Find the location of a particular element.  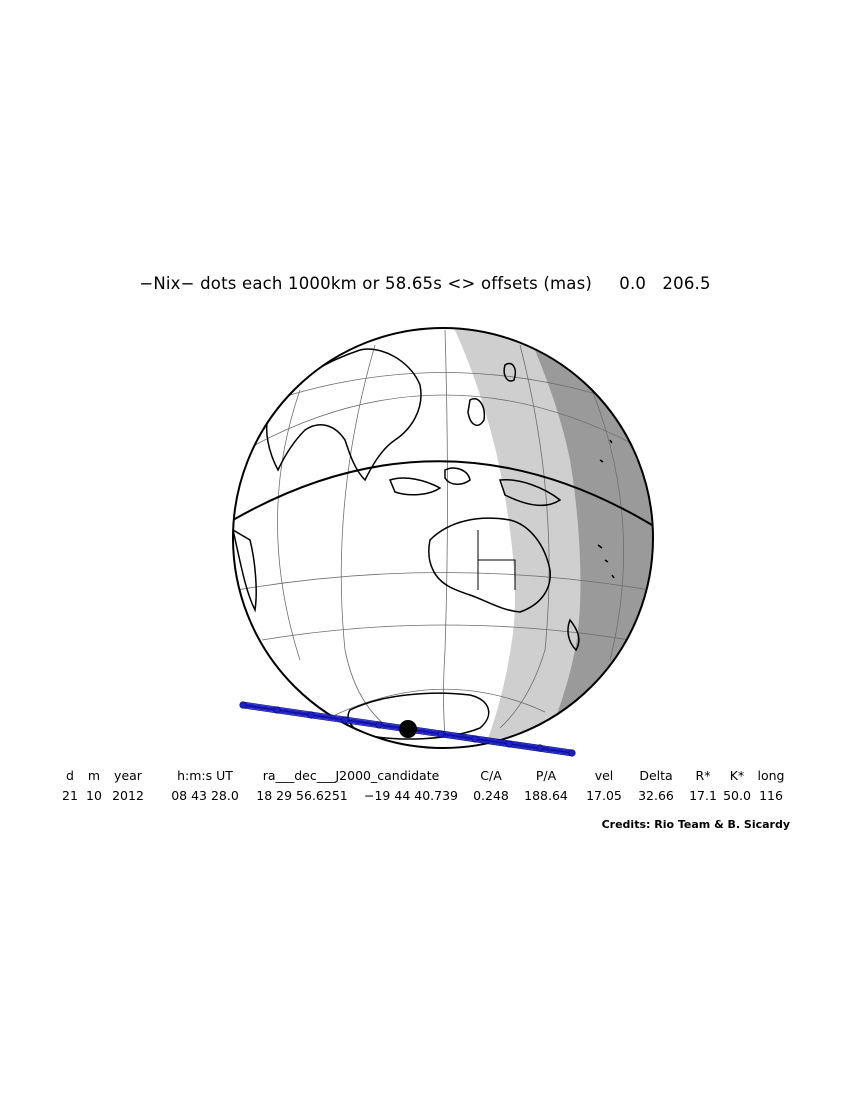

value-cell: 17.05 is located at coordinates (604, 795).